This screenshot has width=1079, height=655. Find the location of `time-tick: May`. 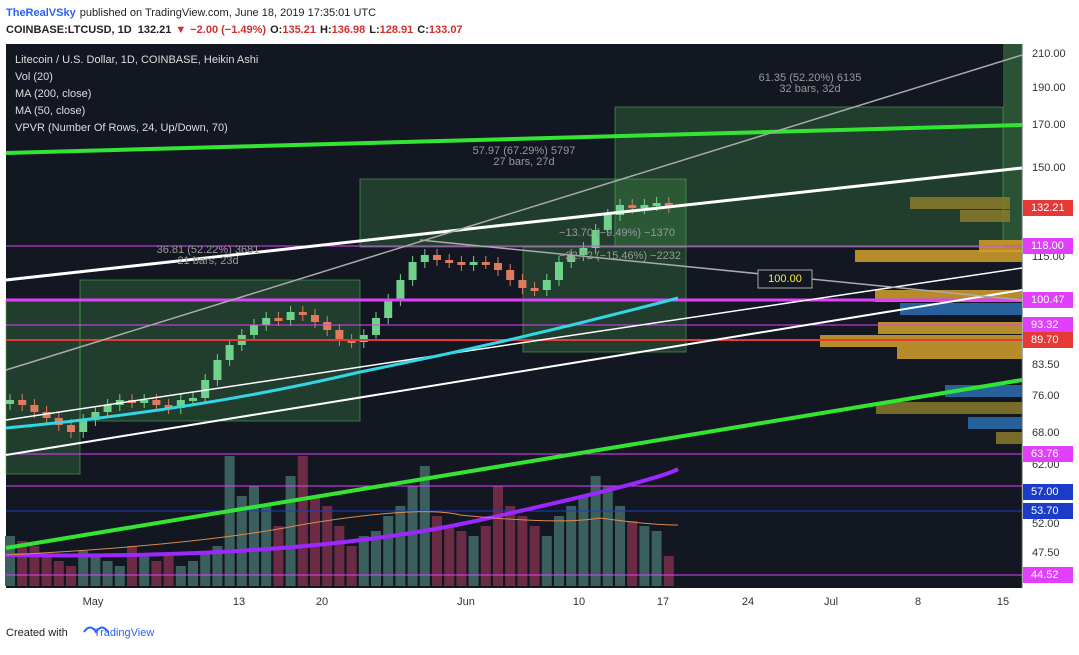

time-tick: May is located at coordinates (93, 602).